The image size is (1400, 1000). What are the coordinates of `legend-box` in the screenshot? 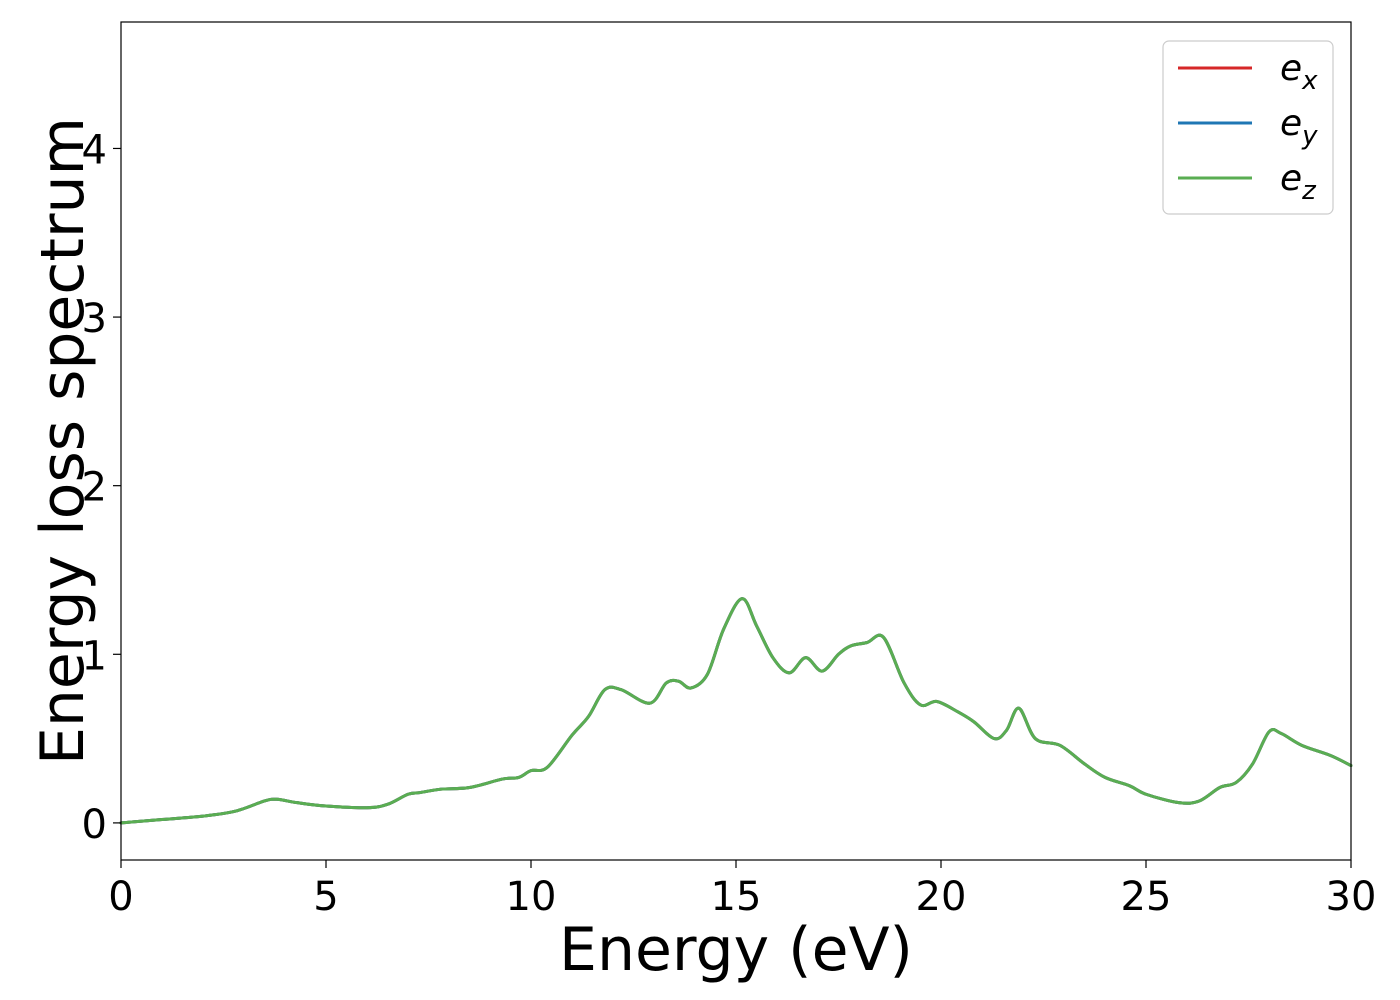 It's located at (1248, 127).